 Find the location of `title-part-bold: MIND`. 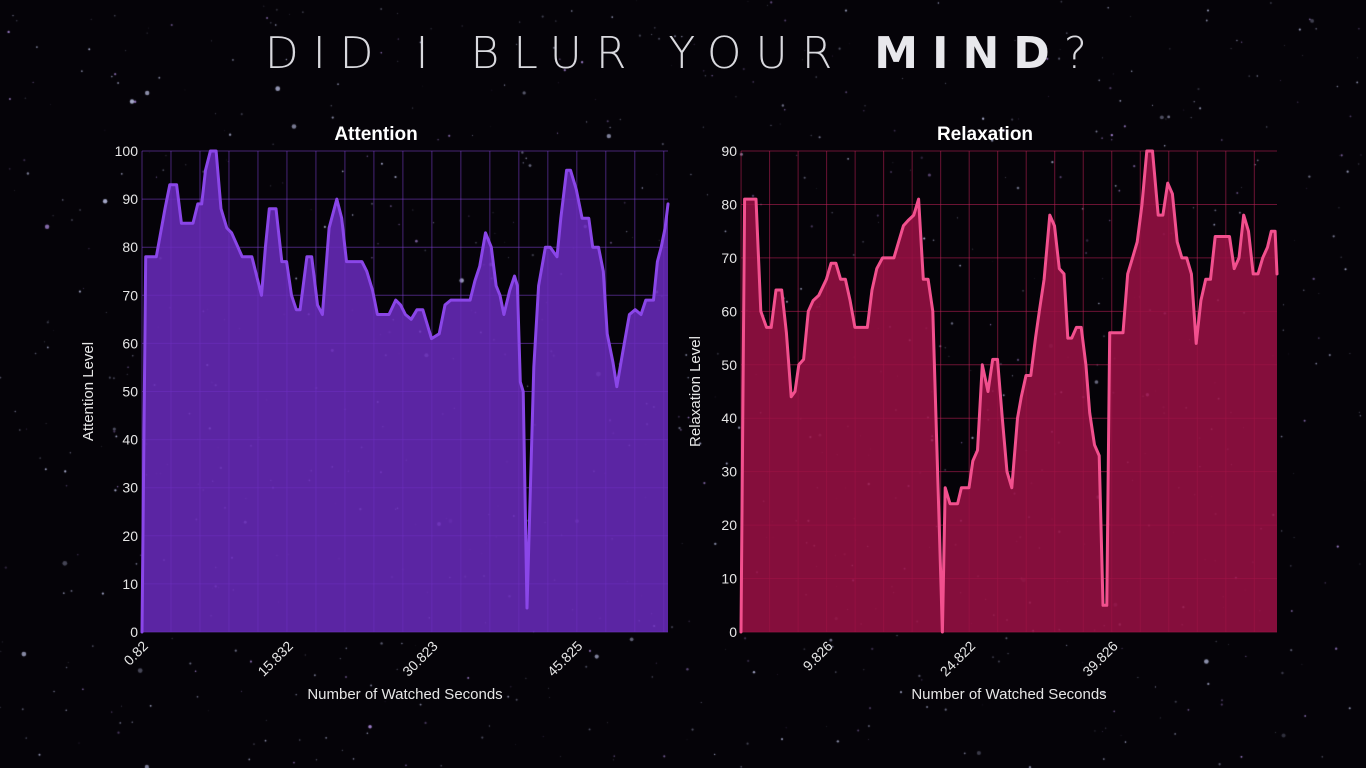

title-part-bold: MIND is located at coordinates (969, 53).